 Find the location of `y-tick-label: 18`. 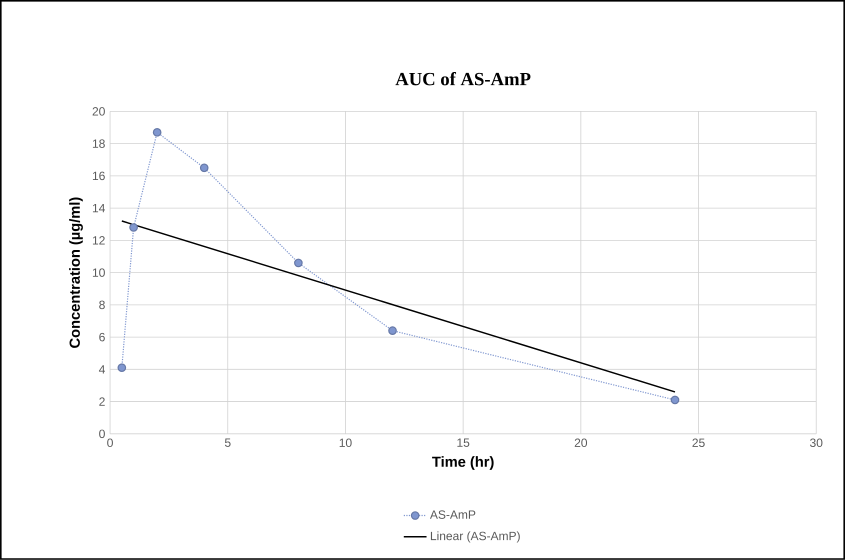

y-tick-label: 18 is located at coordinates (98, 143).